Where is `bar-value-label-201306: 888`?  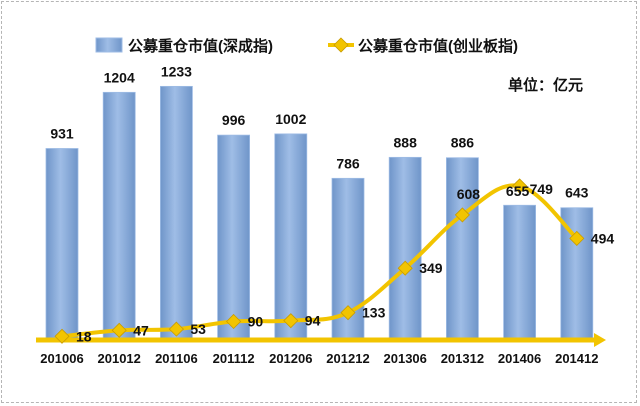
bar-value-label-201306: 888 is located at coordinates (406, 142).